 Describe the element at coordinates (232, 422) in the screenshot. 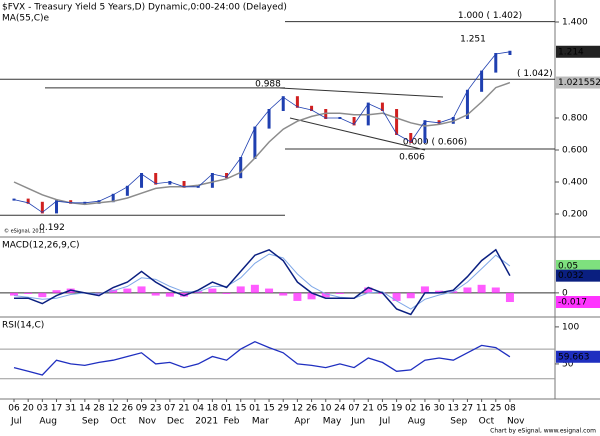

I see `month-label: Feb` at that location.